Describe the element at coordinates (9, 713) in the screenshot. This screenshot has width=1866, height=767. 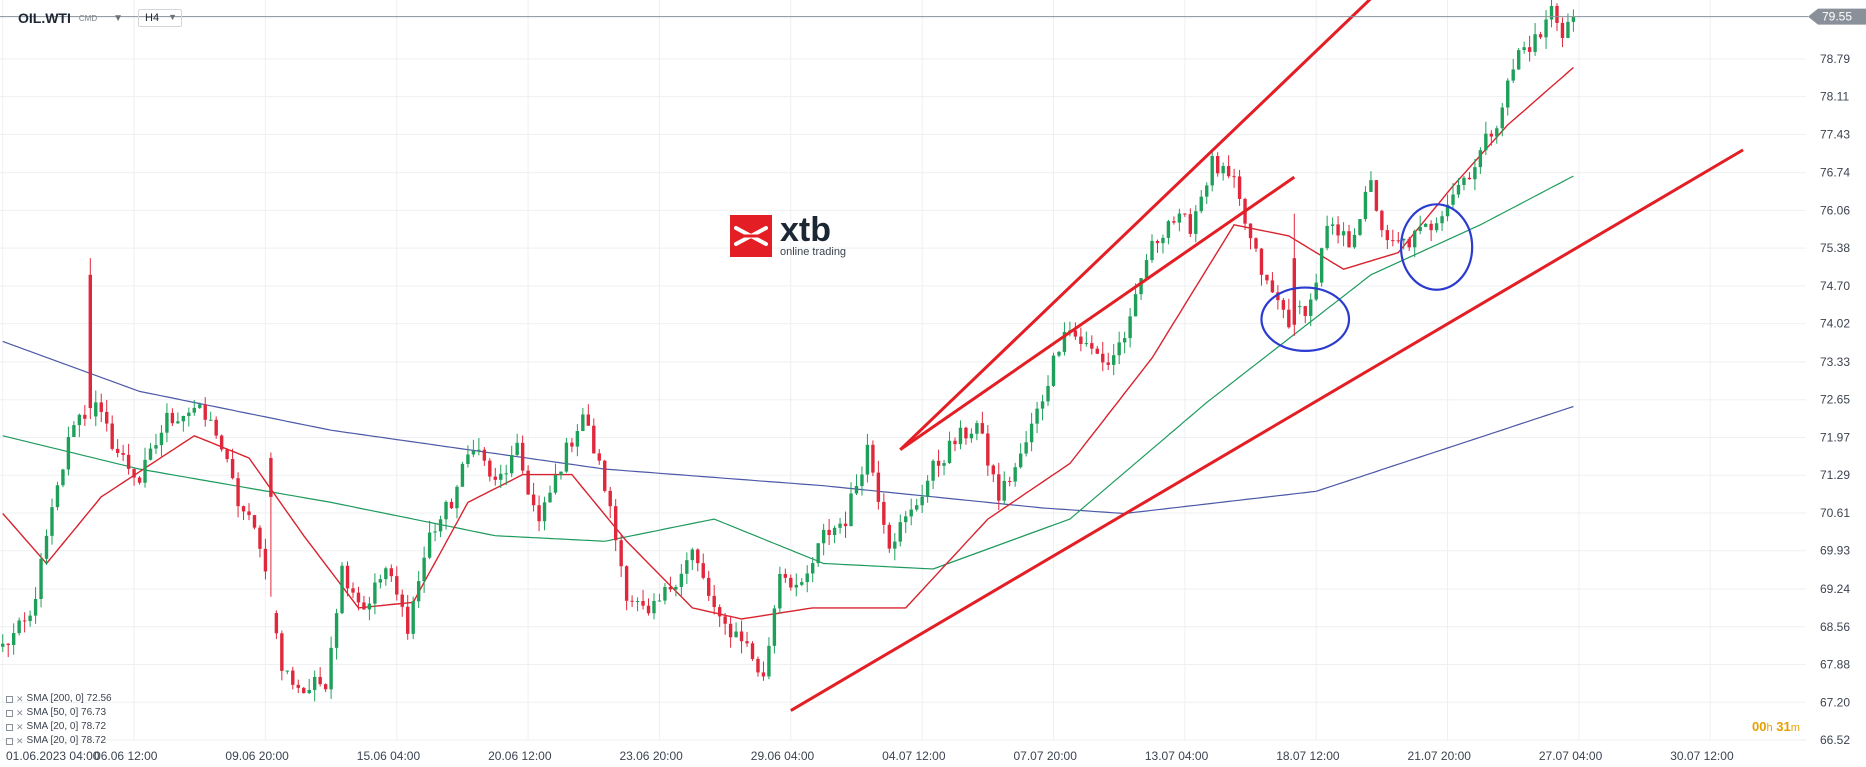
I see `eye-icon` at that location.